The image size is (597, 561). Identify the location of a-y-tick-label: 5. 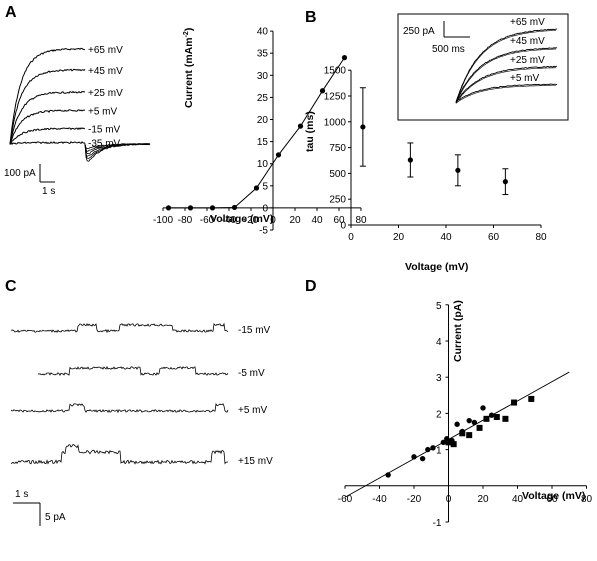
(265, 186).